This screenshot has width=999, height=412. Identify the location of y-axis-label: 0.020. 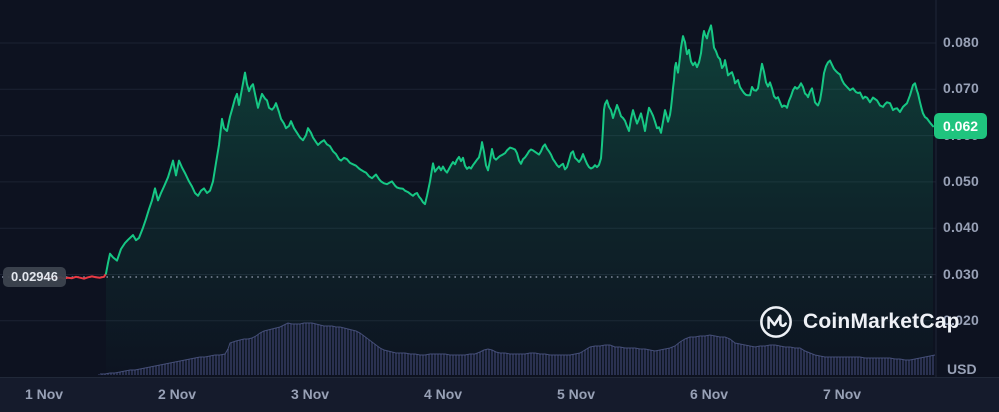
(961, 319).